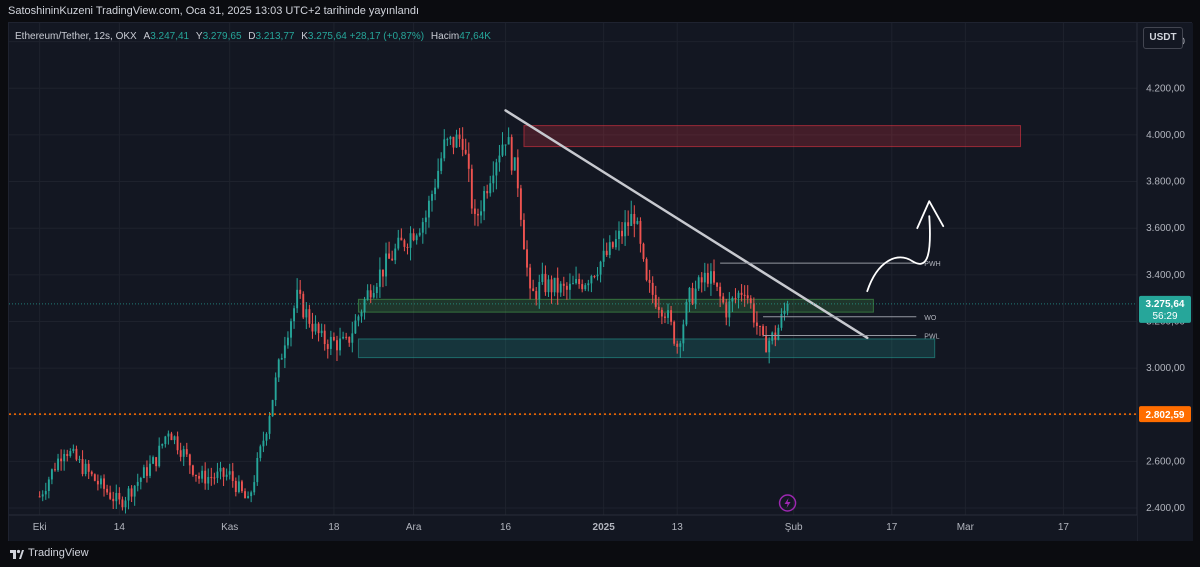  Describe the element at coordinates (1165, 368) in the screenshot. I see `price-tick-label: 3.000,00` at that location.